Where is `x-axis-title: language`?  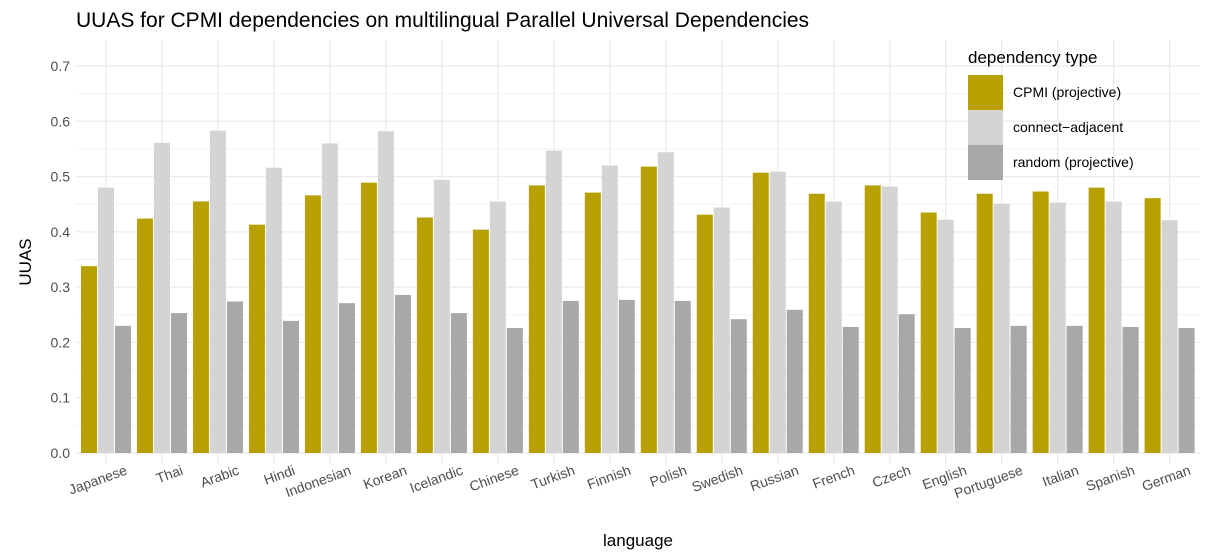 x-axis-title: language is located at coordinates (638, 540).